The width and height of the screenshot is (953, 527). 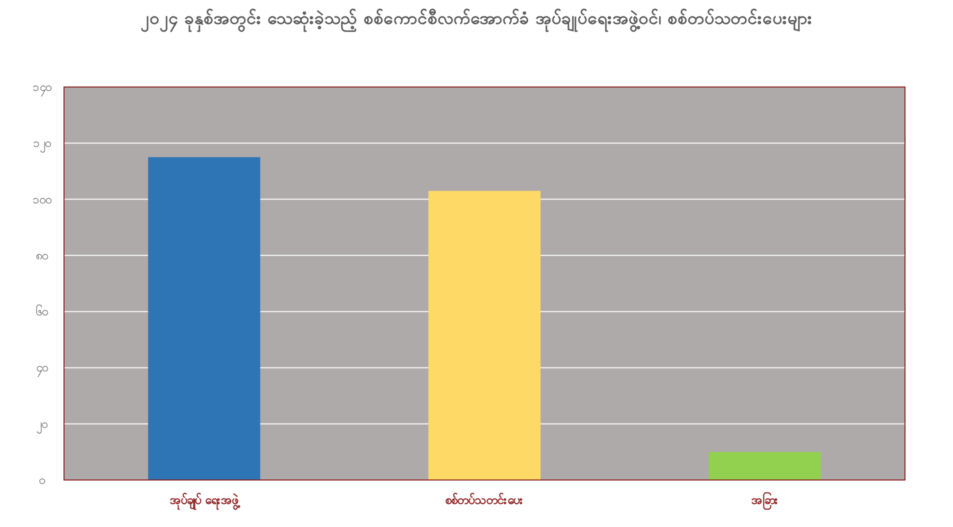 I want to click on y-tick-label: ၀, so click(x=42, y=480).